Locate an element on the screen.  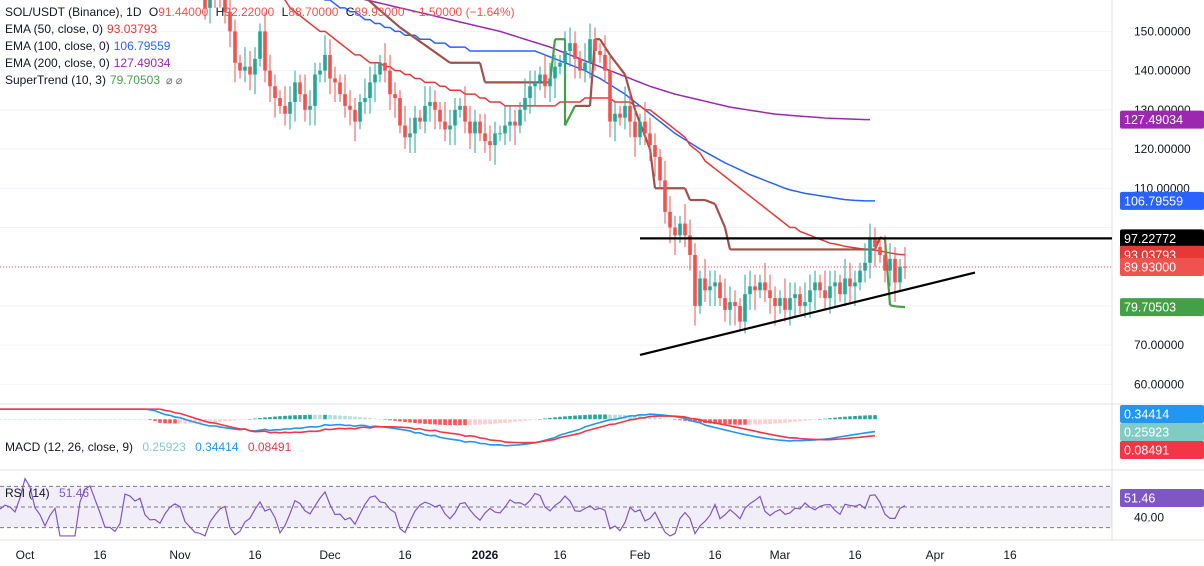
rsi-pane is located at coordinates (556, 507).